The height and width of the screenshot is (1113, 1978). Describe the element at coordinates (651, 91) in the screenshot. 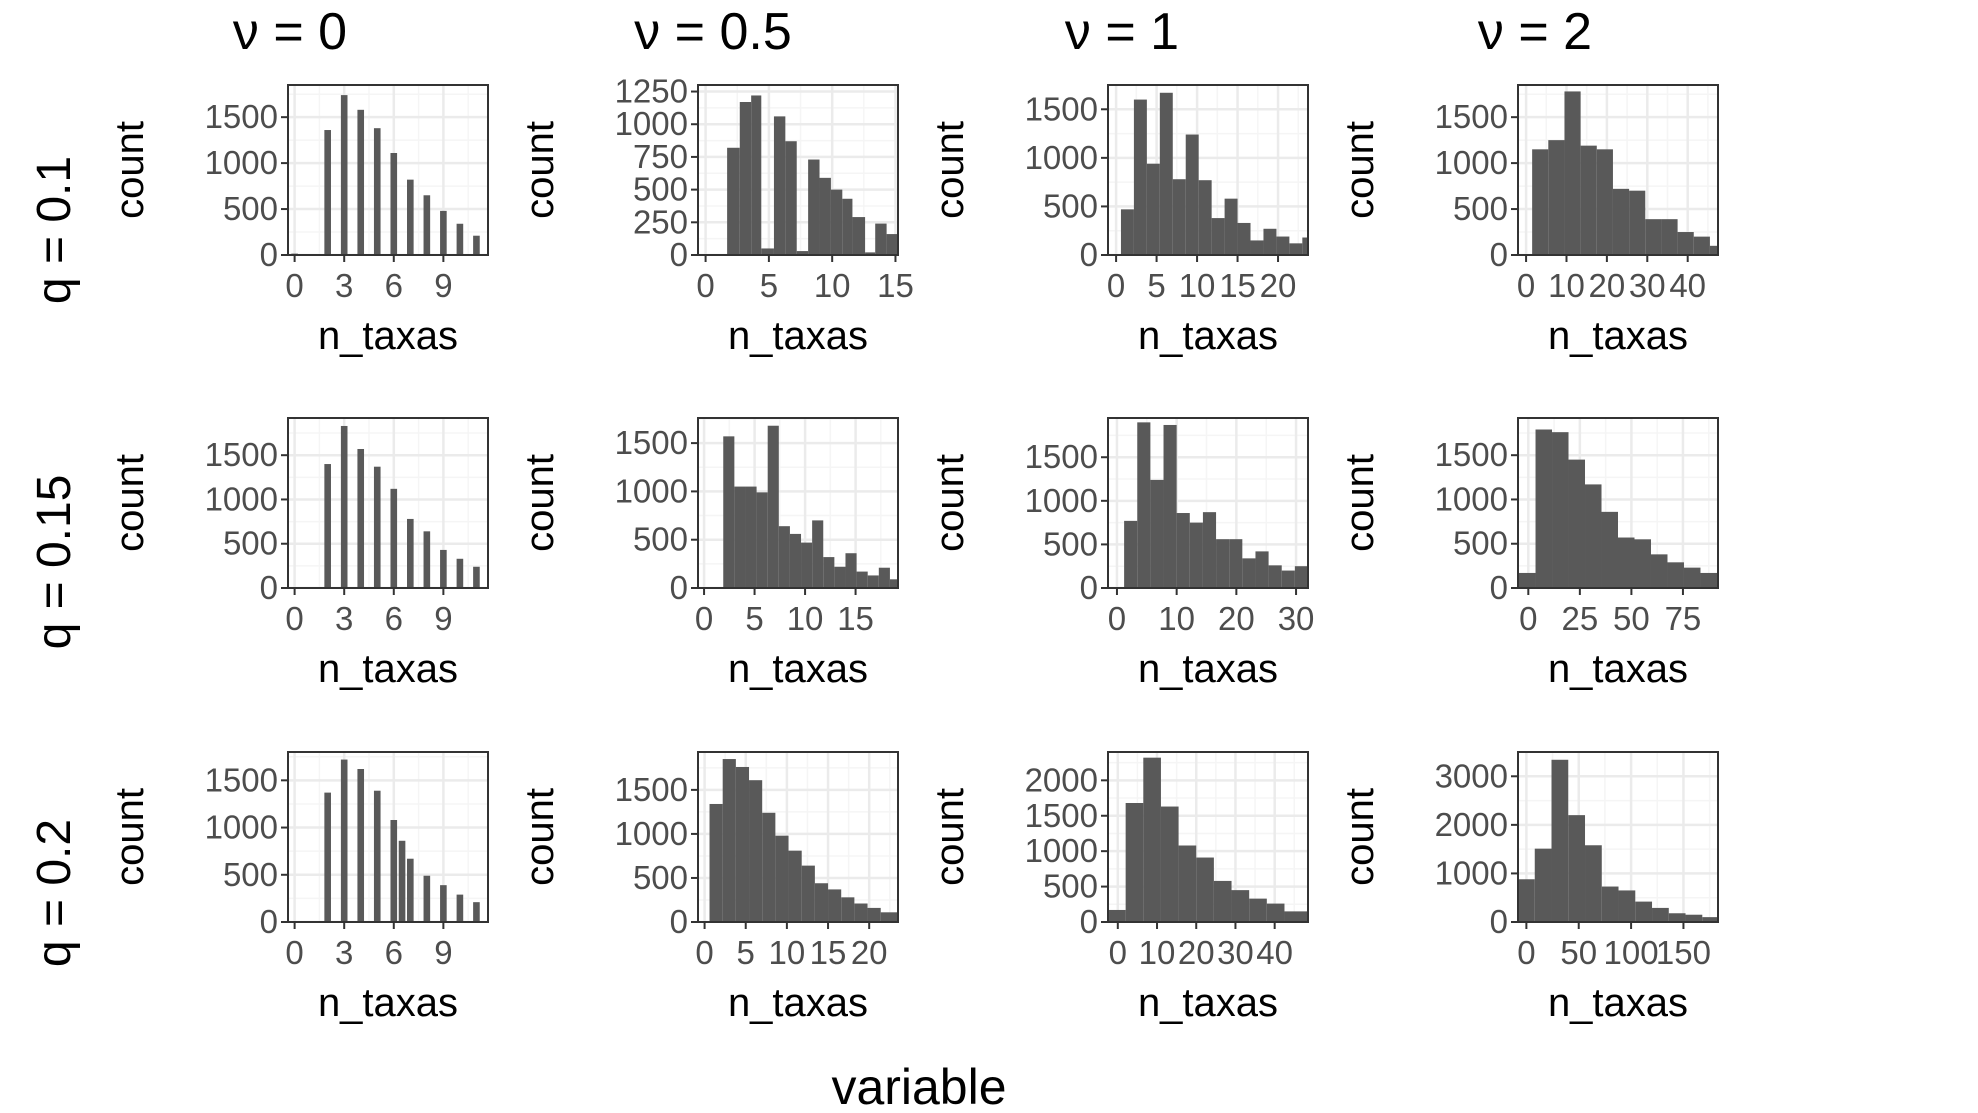

I see `y-tick-label: 1250` at that location.